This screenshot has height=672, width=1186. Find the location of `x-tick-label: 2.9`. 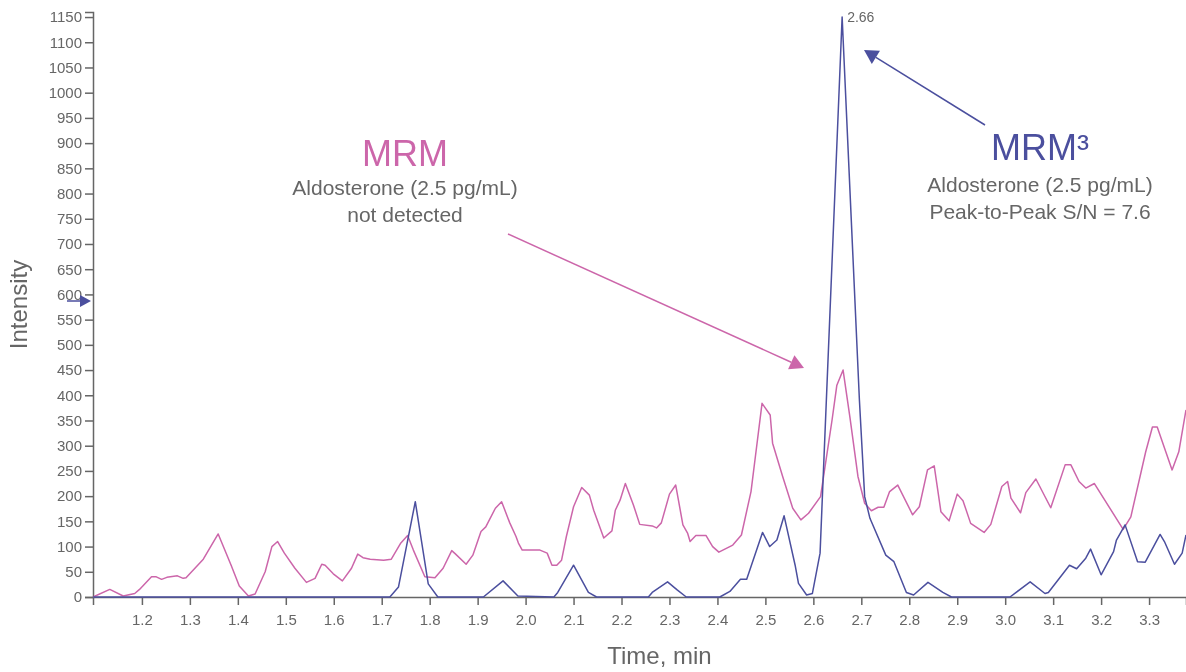

x-tick-label: 2.9 is located at coordinates (958, 619).